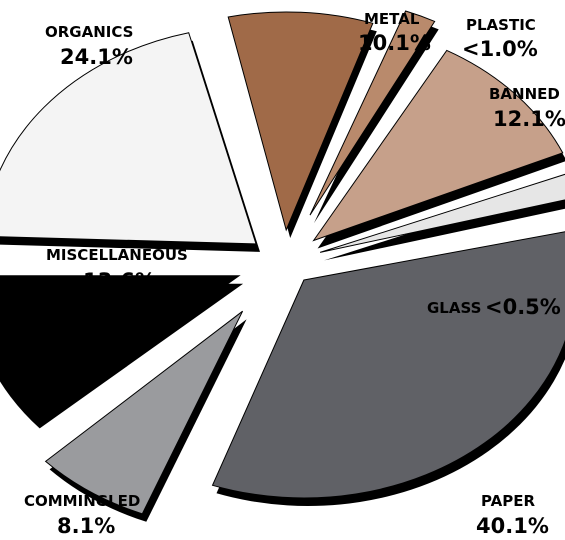 Image resolution: width=565 pixels, height=540 pixels. I want to click on slice-metal, so click(300, 121).